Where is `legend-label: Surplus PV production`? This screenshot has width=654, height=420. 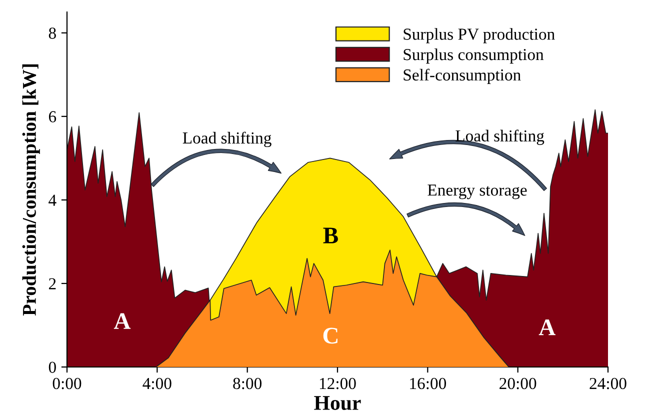 legend-label: Surplus PV production is located at coordinates (479, 36).